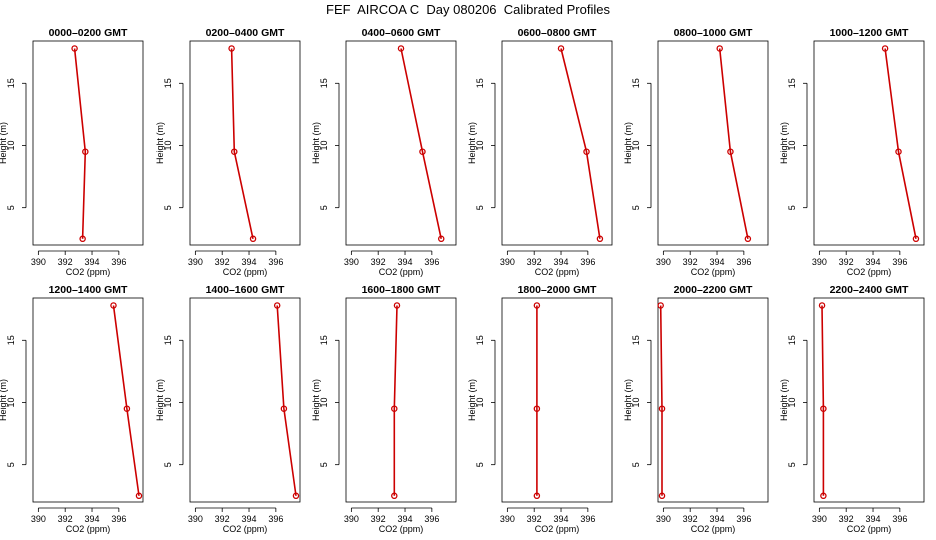  I want to click on panel-title: 1200–1400 GMT, so click(88, 290).